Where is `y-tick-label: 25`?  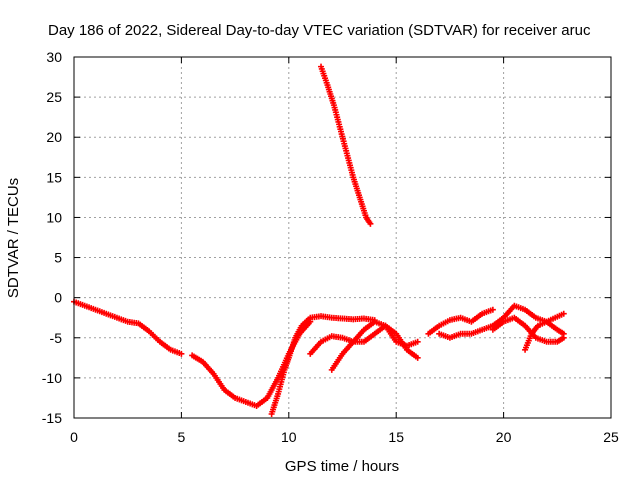 y-tick-label: 25 is located at coordinates (54, 97).